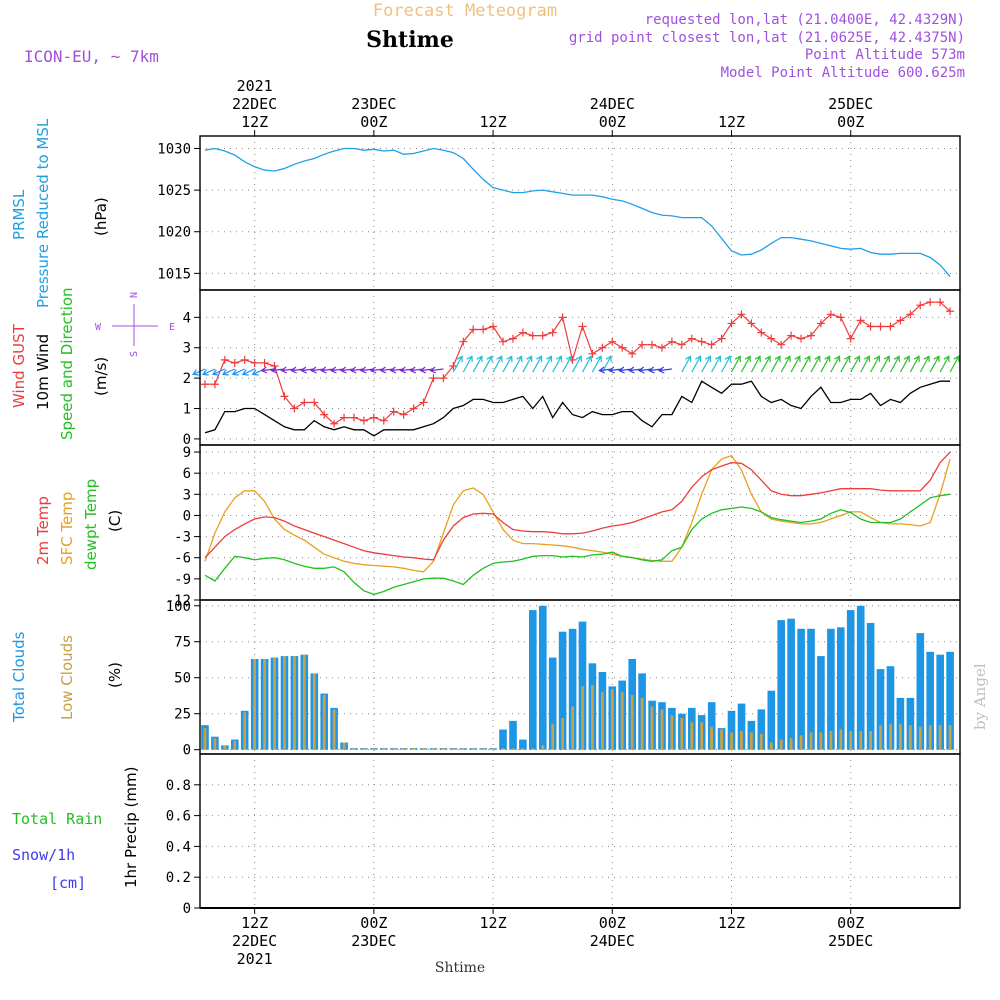  What do you see at coordinates (373, 122) in the screenshot?
I see `top-time-label: 00Z` at bounding box center [373, 122].